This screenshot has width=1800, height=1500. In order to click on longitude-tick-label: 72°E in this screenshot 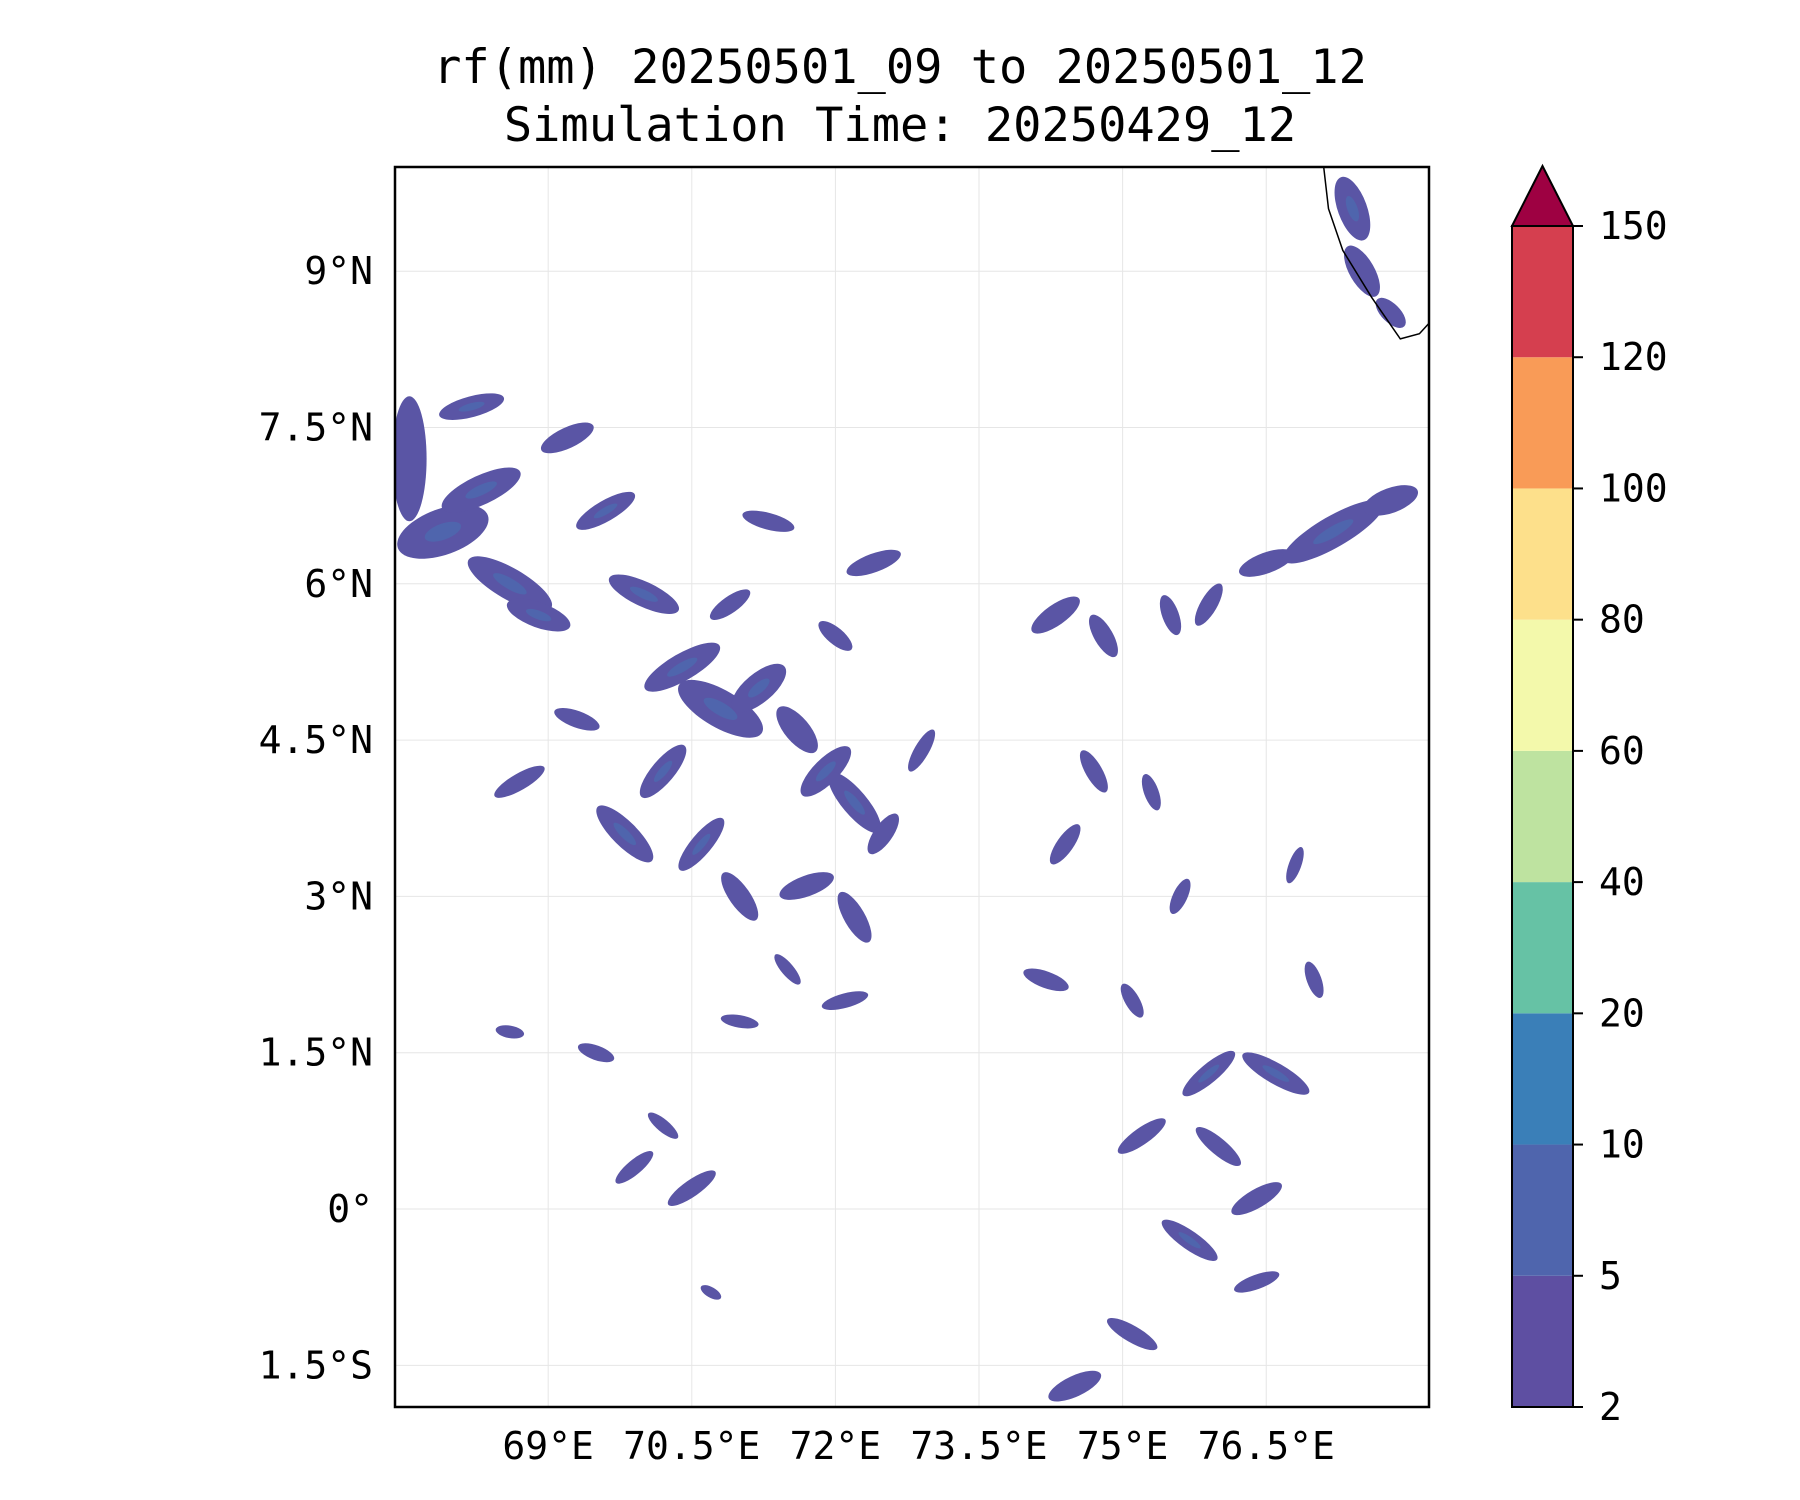, I will do `click(836, 1446)`.